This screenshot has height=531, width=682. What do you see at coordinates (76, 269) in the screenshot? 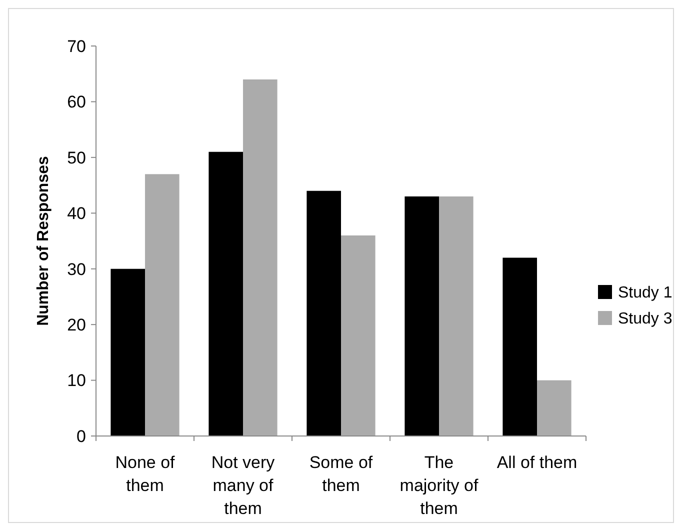
I see `y-tick-label: 30` at bounding box center [76, 269].